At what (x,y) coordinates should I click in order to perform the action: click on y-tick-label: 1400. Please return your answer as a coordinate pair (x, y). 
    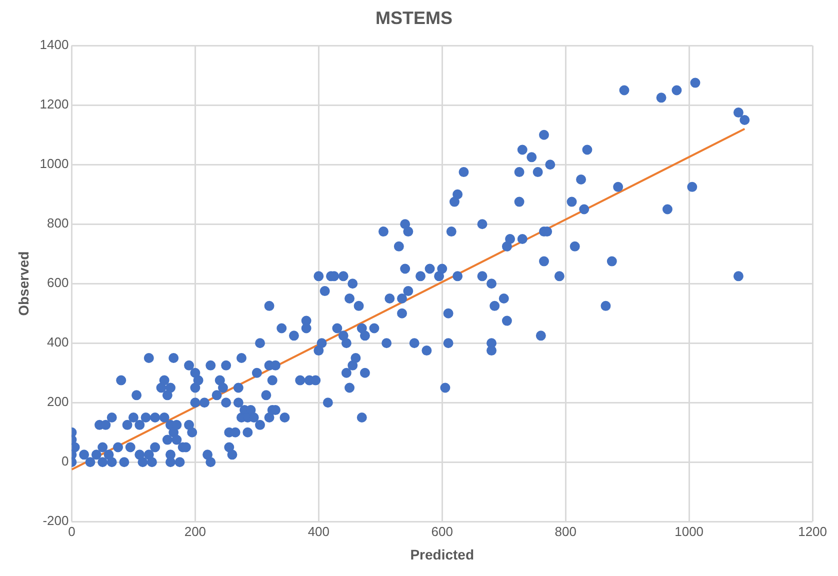
    Looking at the image, I should click on (54, 44).